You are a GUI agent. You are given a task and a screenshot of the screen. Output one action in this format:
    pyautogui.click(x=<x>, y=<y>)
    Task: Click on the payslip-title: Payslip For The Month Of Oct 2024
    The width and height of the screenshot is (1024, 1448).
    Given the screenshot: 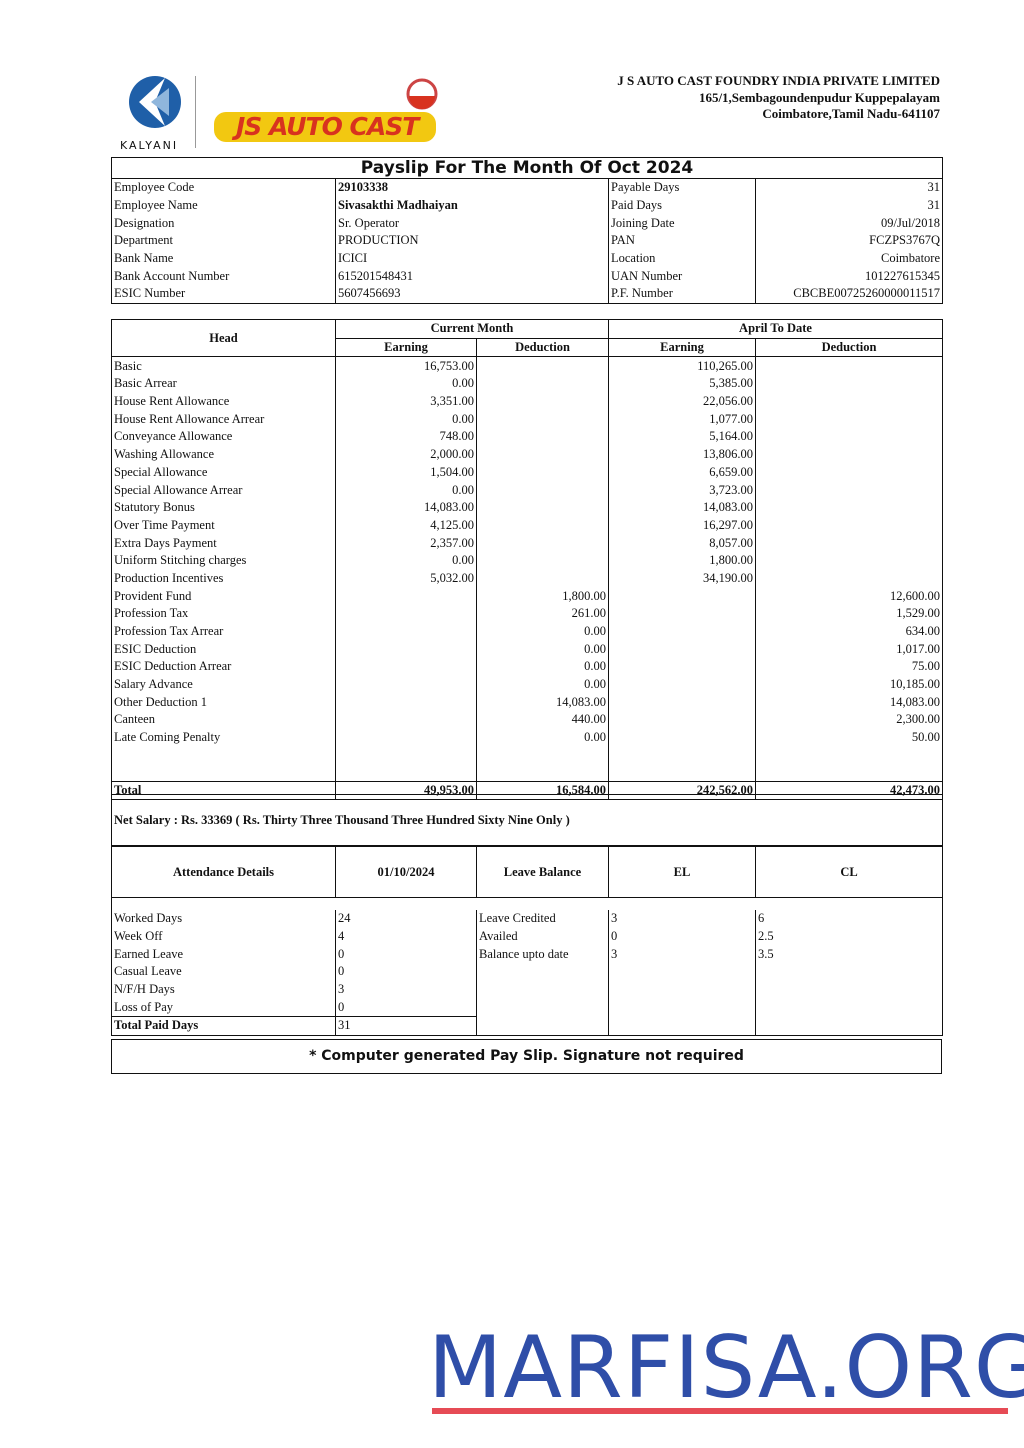 What is the action you would take?
    pyautogui.click(x=527, y=168)
    